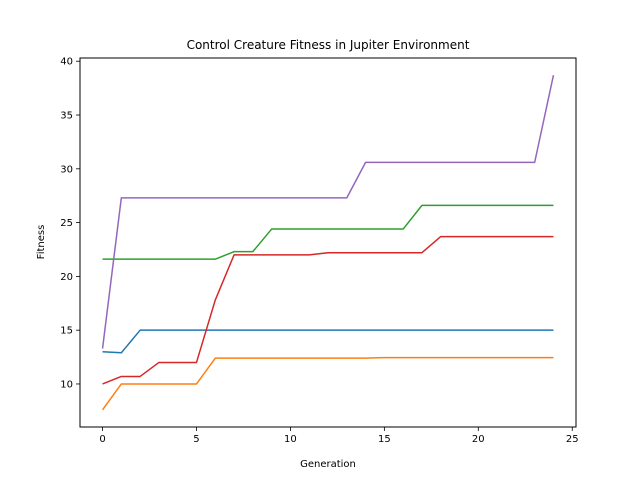 The height and width of the screenshot is (480, 640). Describe the element at coordinates (102, 439) in the screenshot. I see `x-tick-label: 0` at that location.